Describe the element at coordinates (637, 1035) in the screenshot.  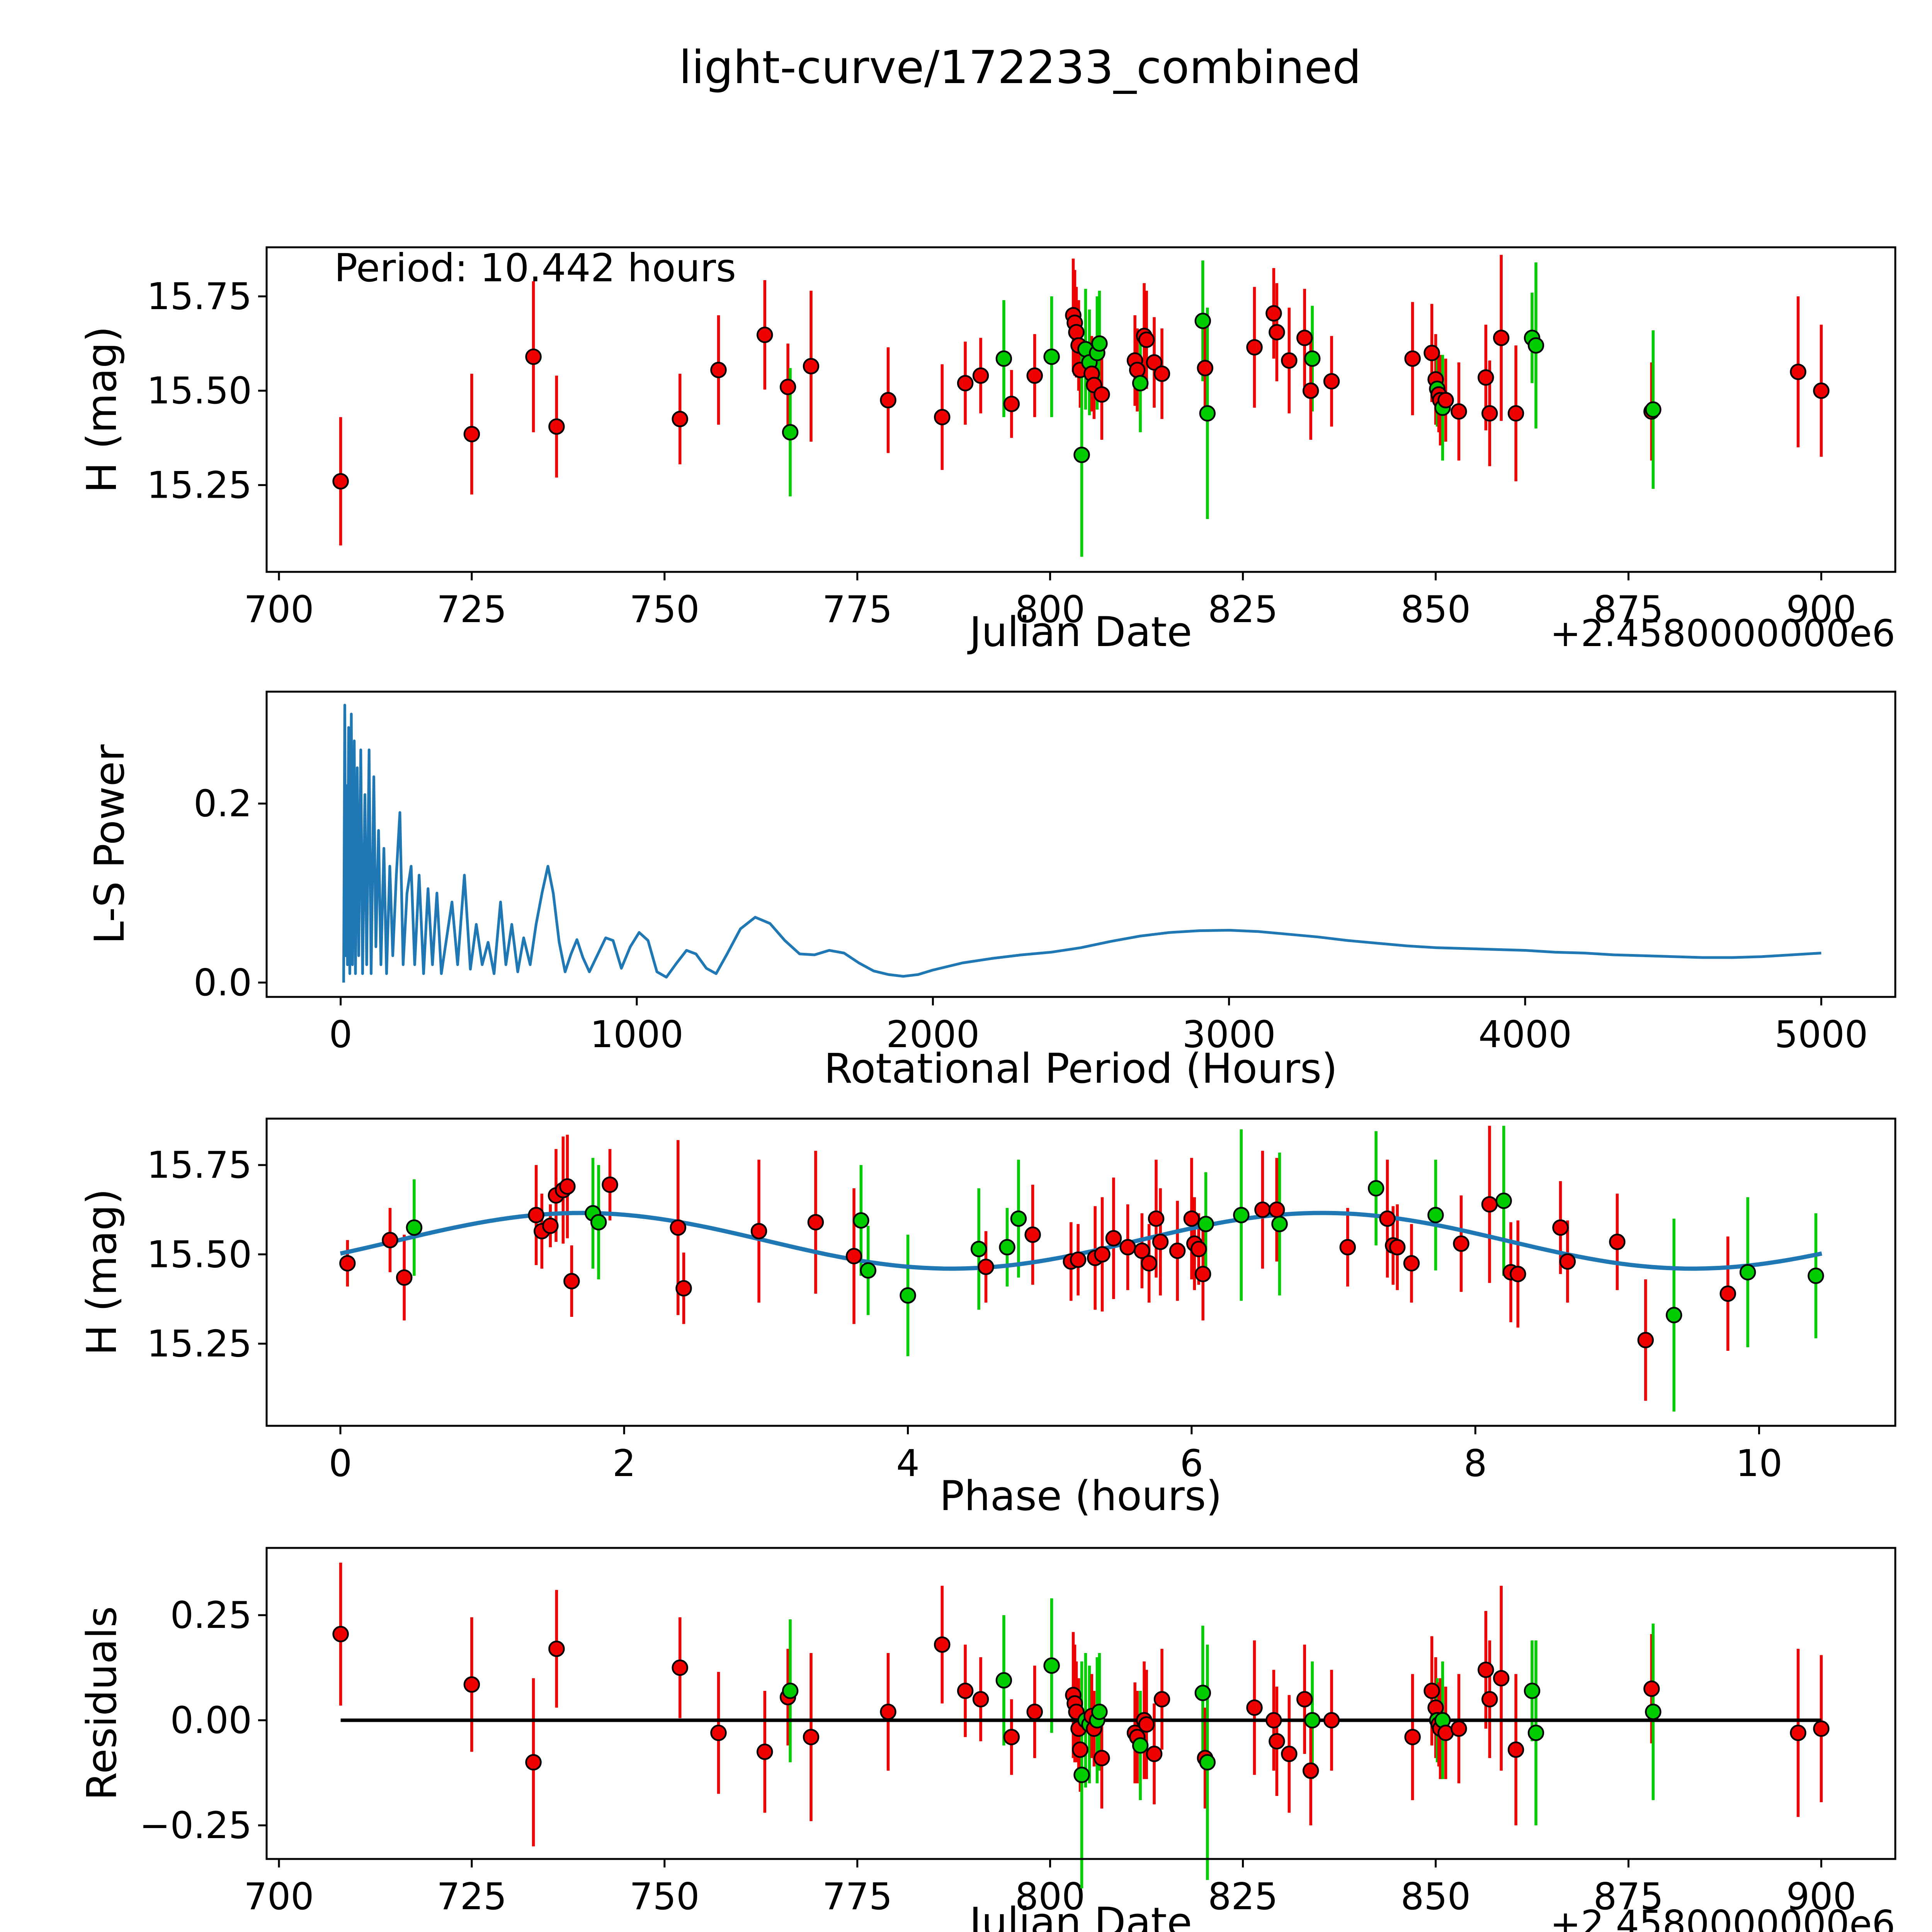
I see `periodogram-xtick-label: 1000` at that location.